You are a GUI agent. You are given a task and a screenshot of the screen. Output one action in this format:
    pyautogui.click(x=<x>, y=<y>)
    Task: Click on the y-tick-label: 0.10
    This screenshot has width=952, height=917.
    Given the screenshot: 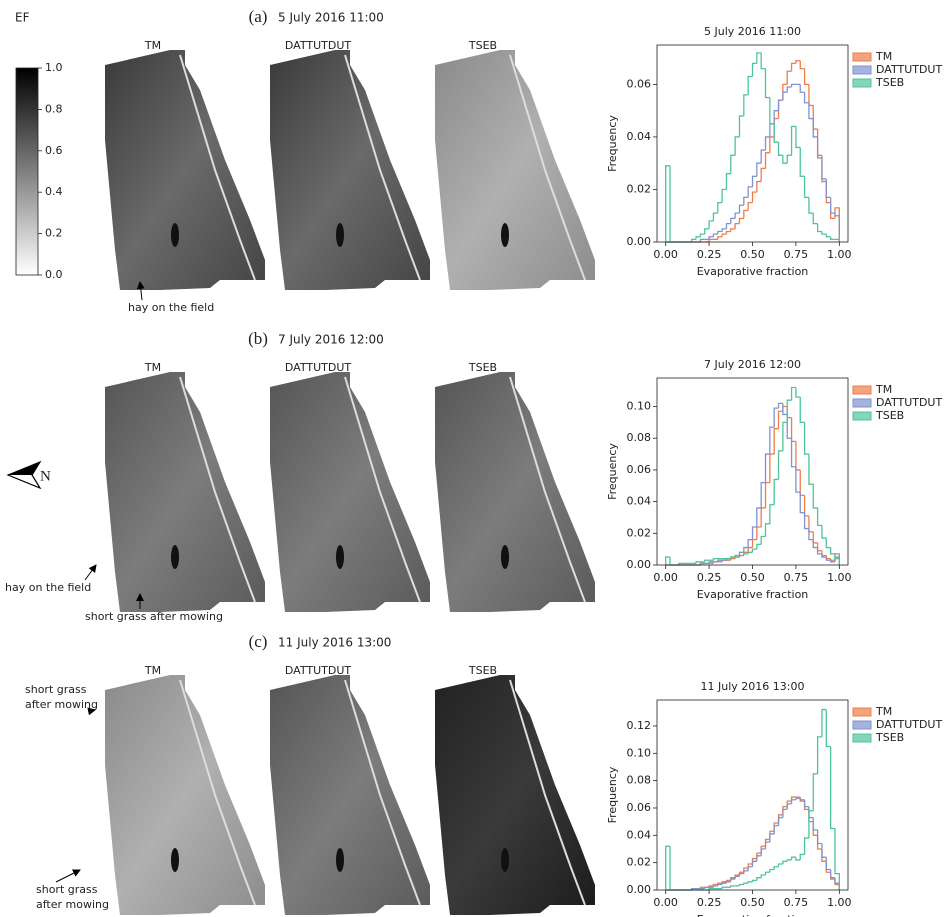 What is the action you would take?
    pyautogui.click(x=639, y=406)
    